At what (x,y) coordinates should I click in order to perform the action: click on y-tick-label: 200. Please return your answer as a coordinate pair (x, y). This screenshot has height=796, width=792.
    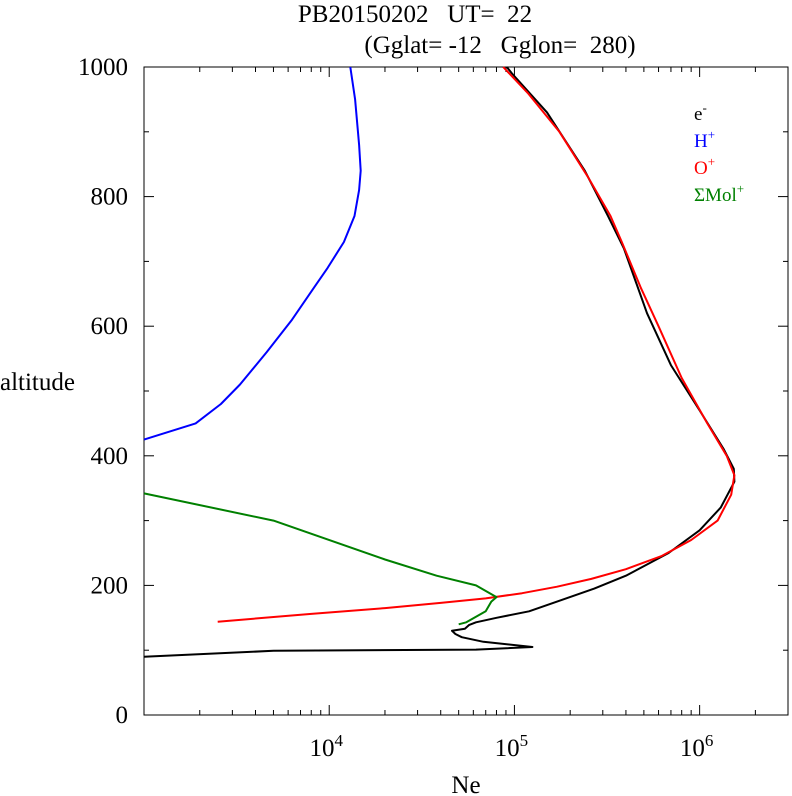
    Looking at the image, I should click on (110, 585).